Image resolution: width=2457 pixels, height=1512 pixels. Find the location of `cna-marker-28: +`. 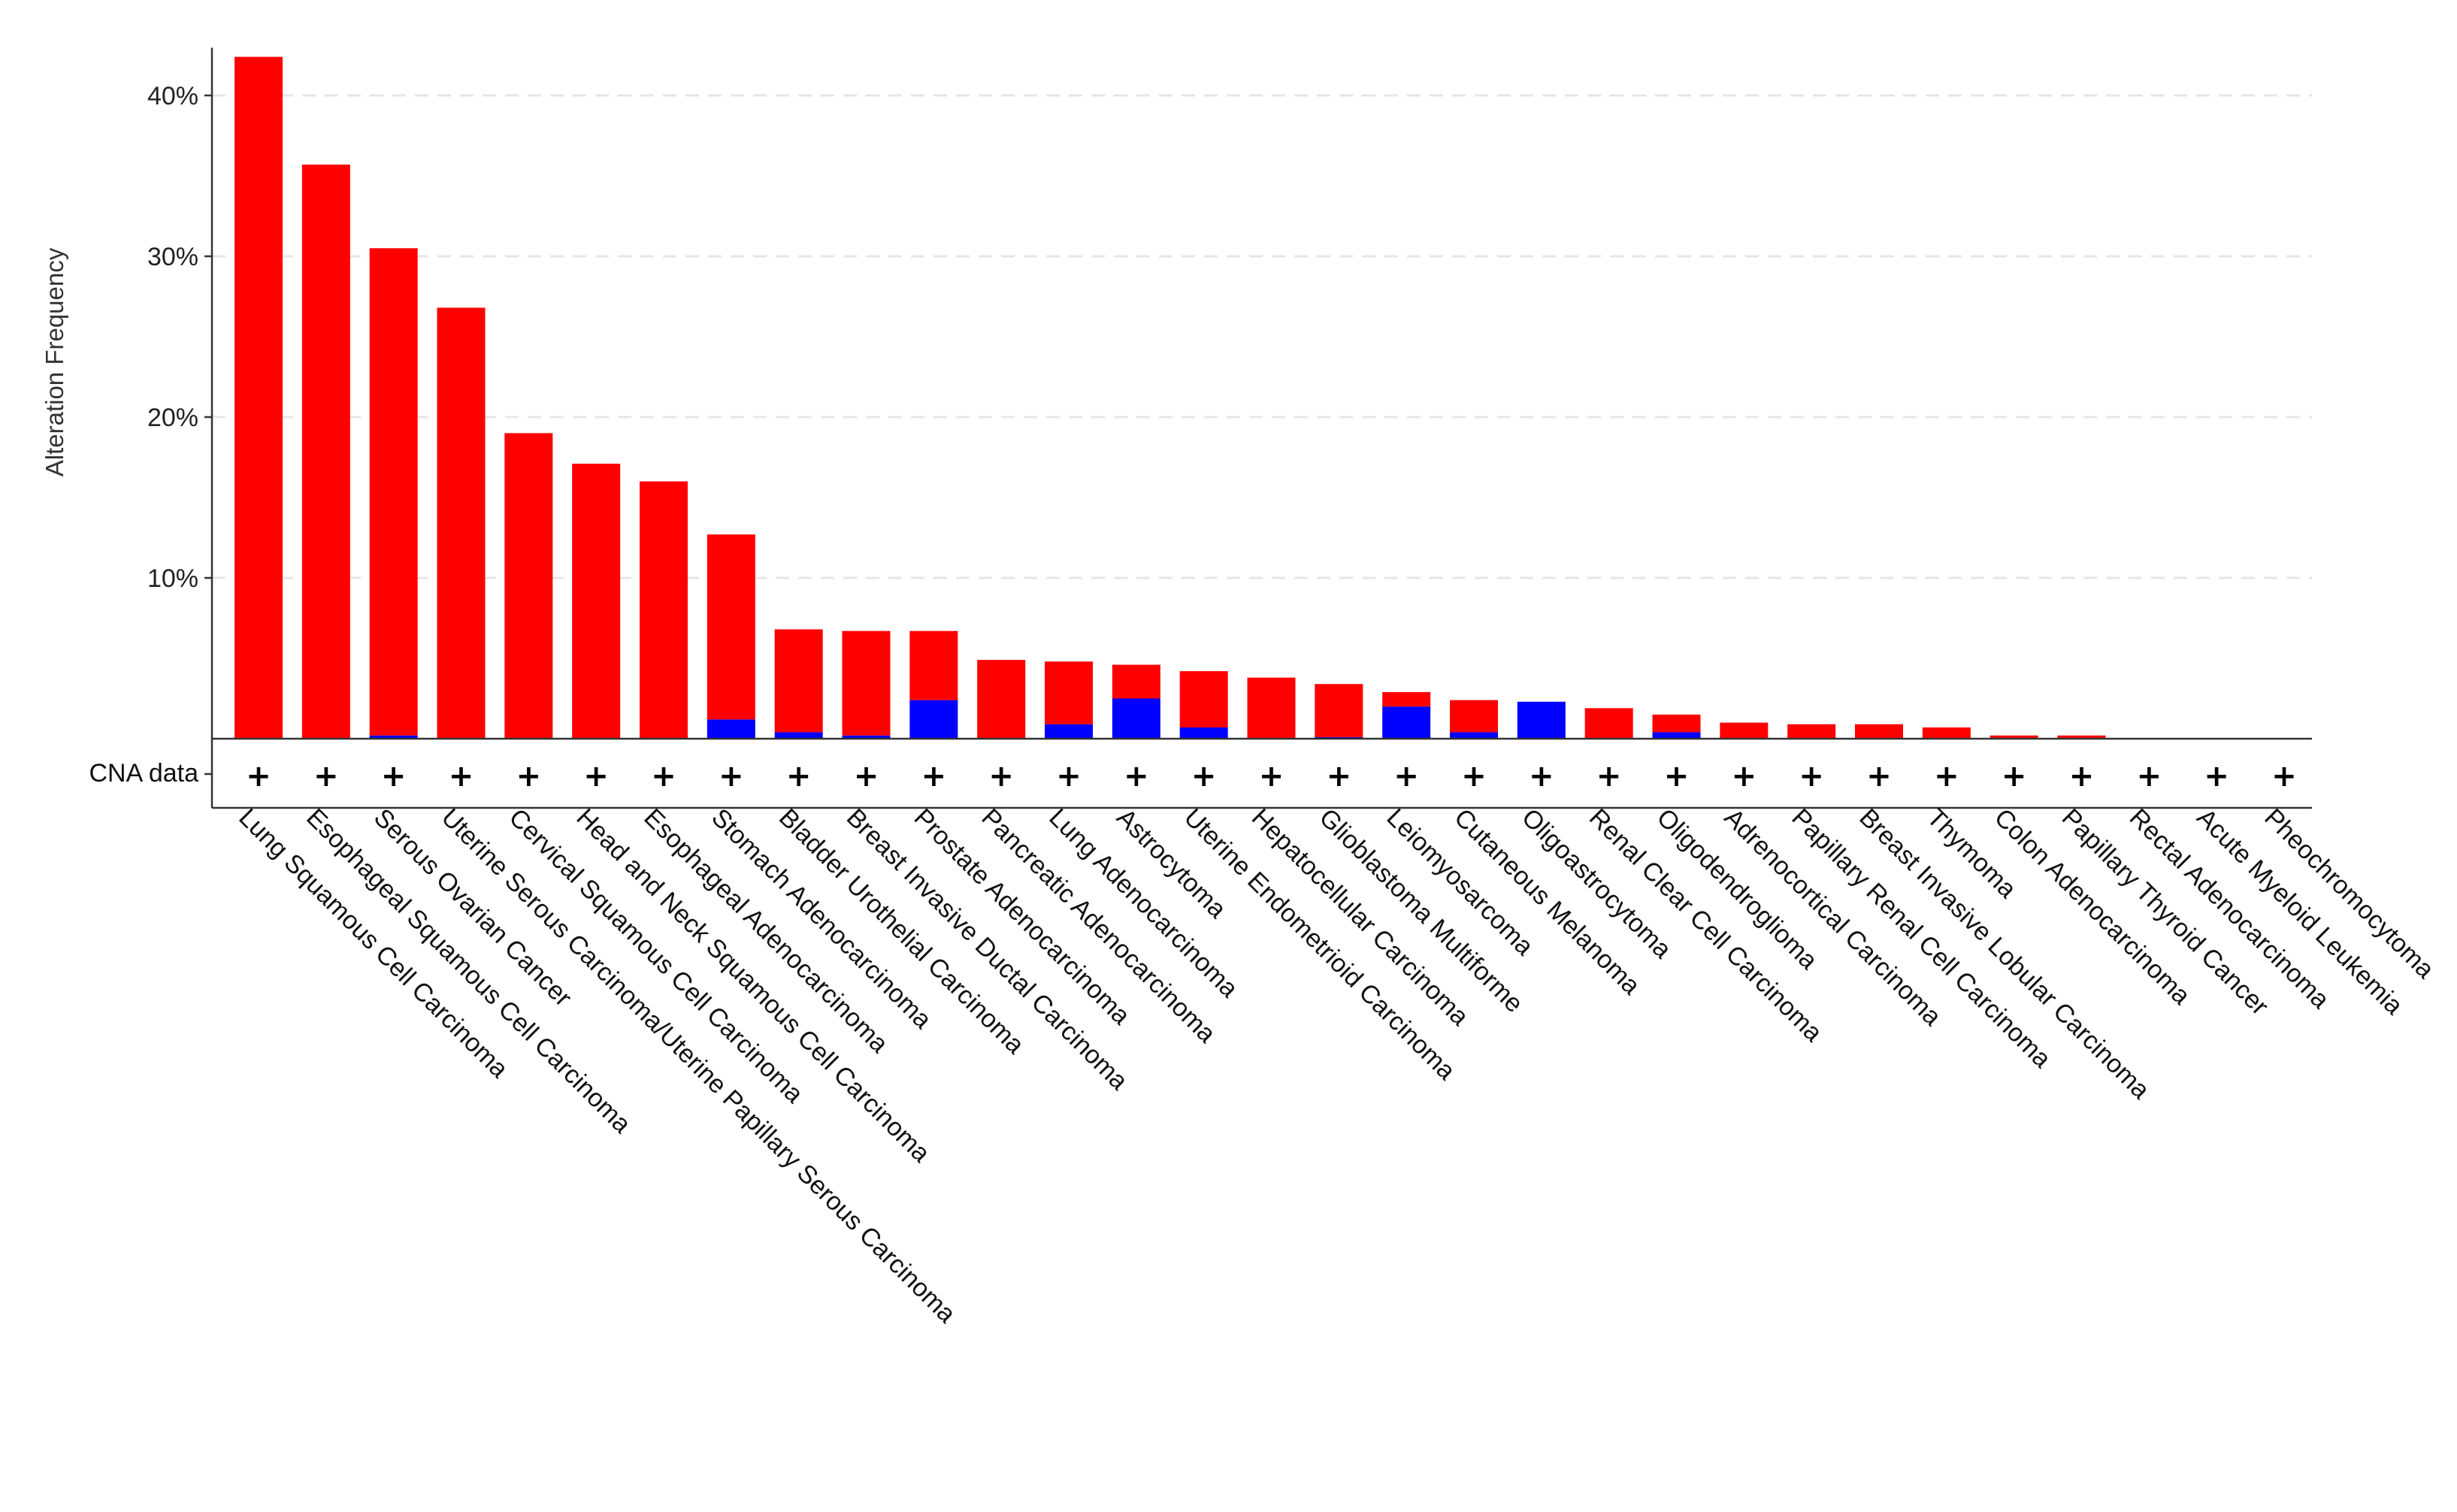

cna-marker-28: + is located at coordinates (2149, 777).